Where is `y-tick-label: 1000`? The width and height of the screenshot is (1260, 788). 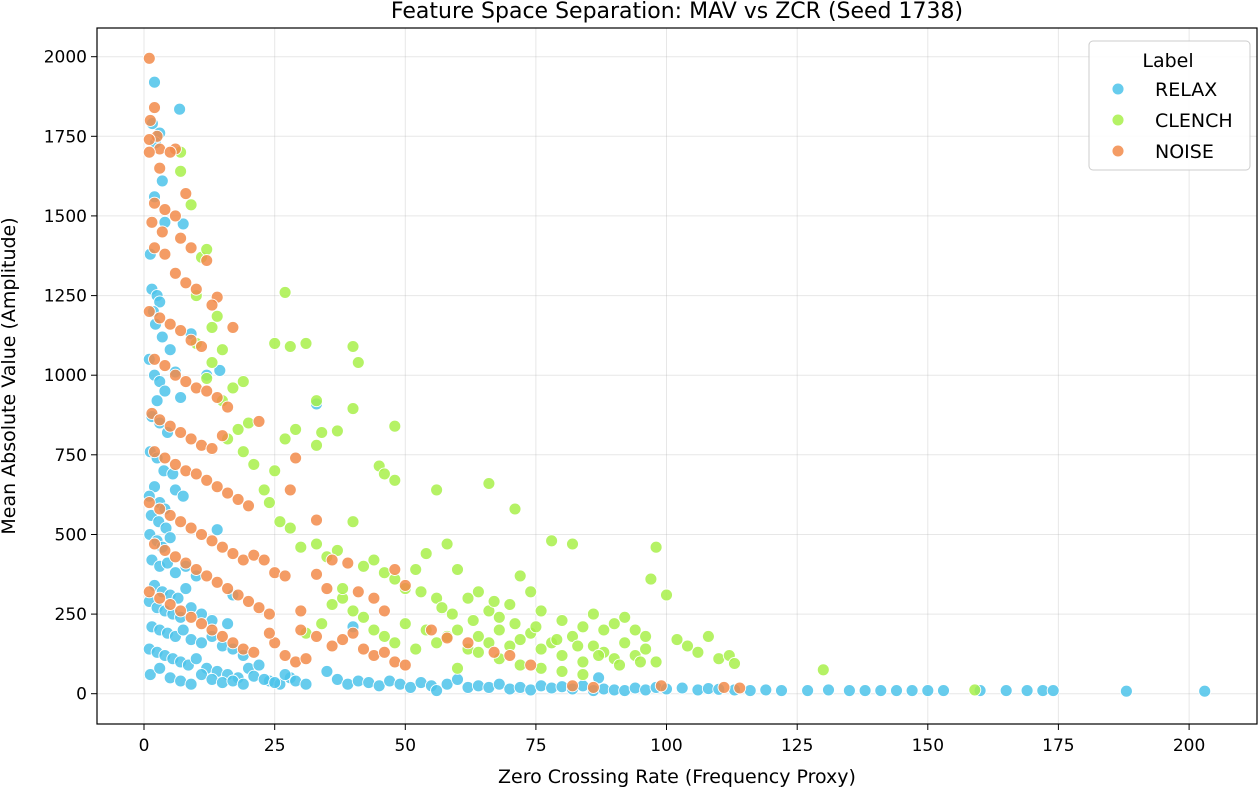 y-tick-label: 1000 is located at coordinates (65, 376).